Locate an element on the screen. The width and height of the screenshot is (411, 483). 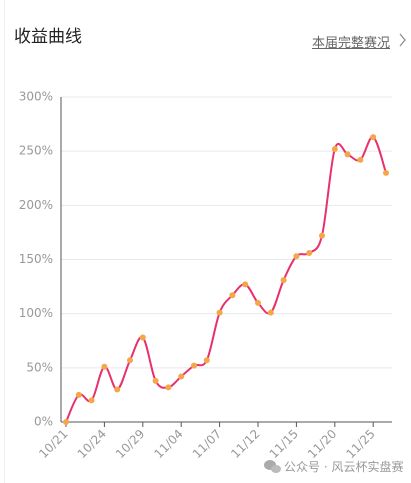
y-tick-label: 100% is located at coordinates (36, 313).